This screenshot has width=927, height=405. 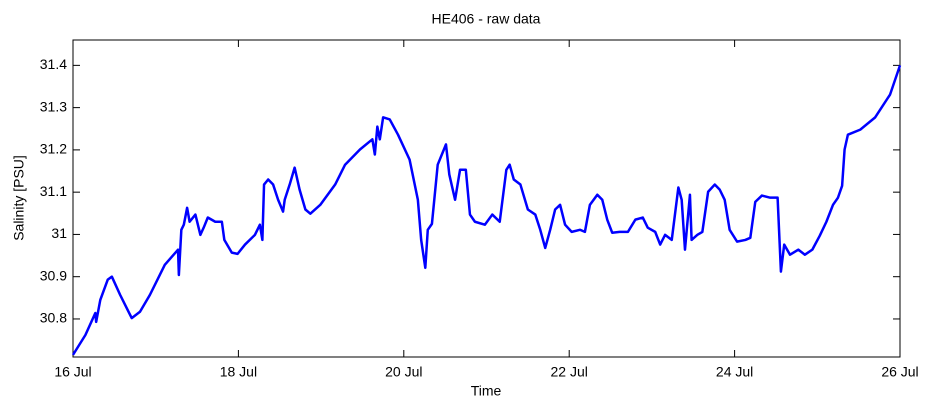 I want to click on y-tick-label: 30.9, so click(x=53, y=275).